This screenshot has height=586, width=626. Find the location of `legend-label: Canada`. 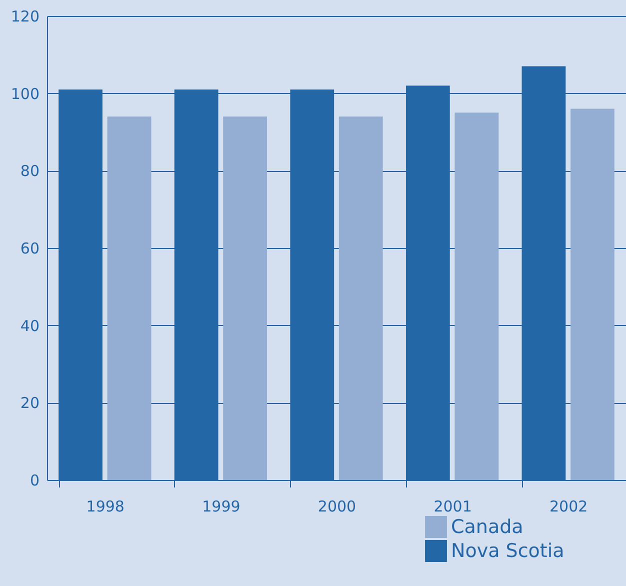

legend-label: Canada is located at coordinates (487, 527).